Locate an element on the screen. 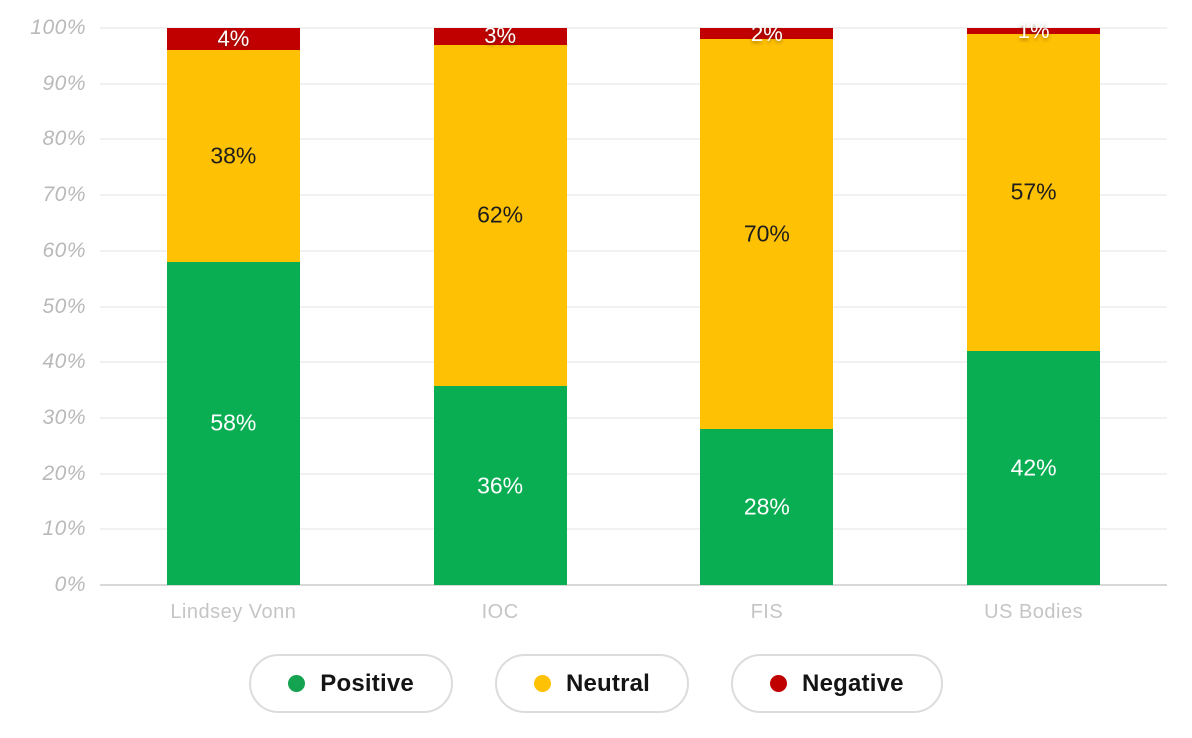 Image resolution: width=1192 pixels, height=738 pixels. bar-segment-positive-ioc: 36% is located at coordinates (500, 485).